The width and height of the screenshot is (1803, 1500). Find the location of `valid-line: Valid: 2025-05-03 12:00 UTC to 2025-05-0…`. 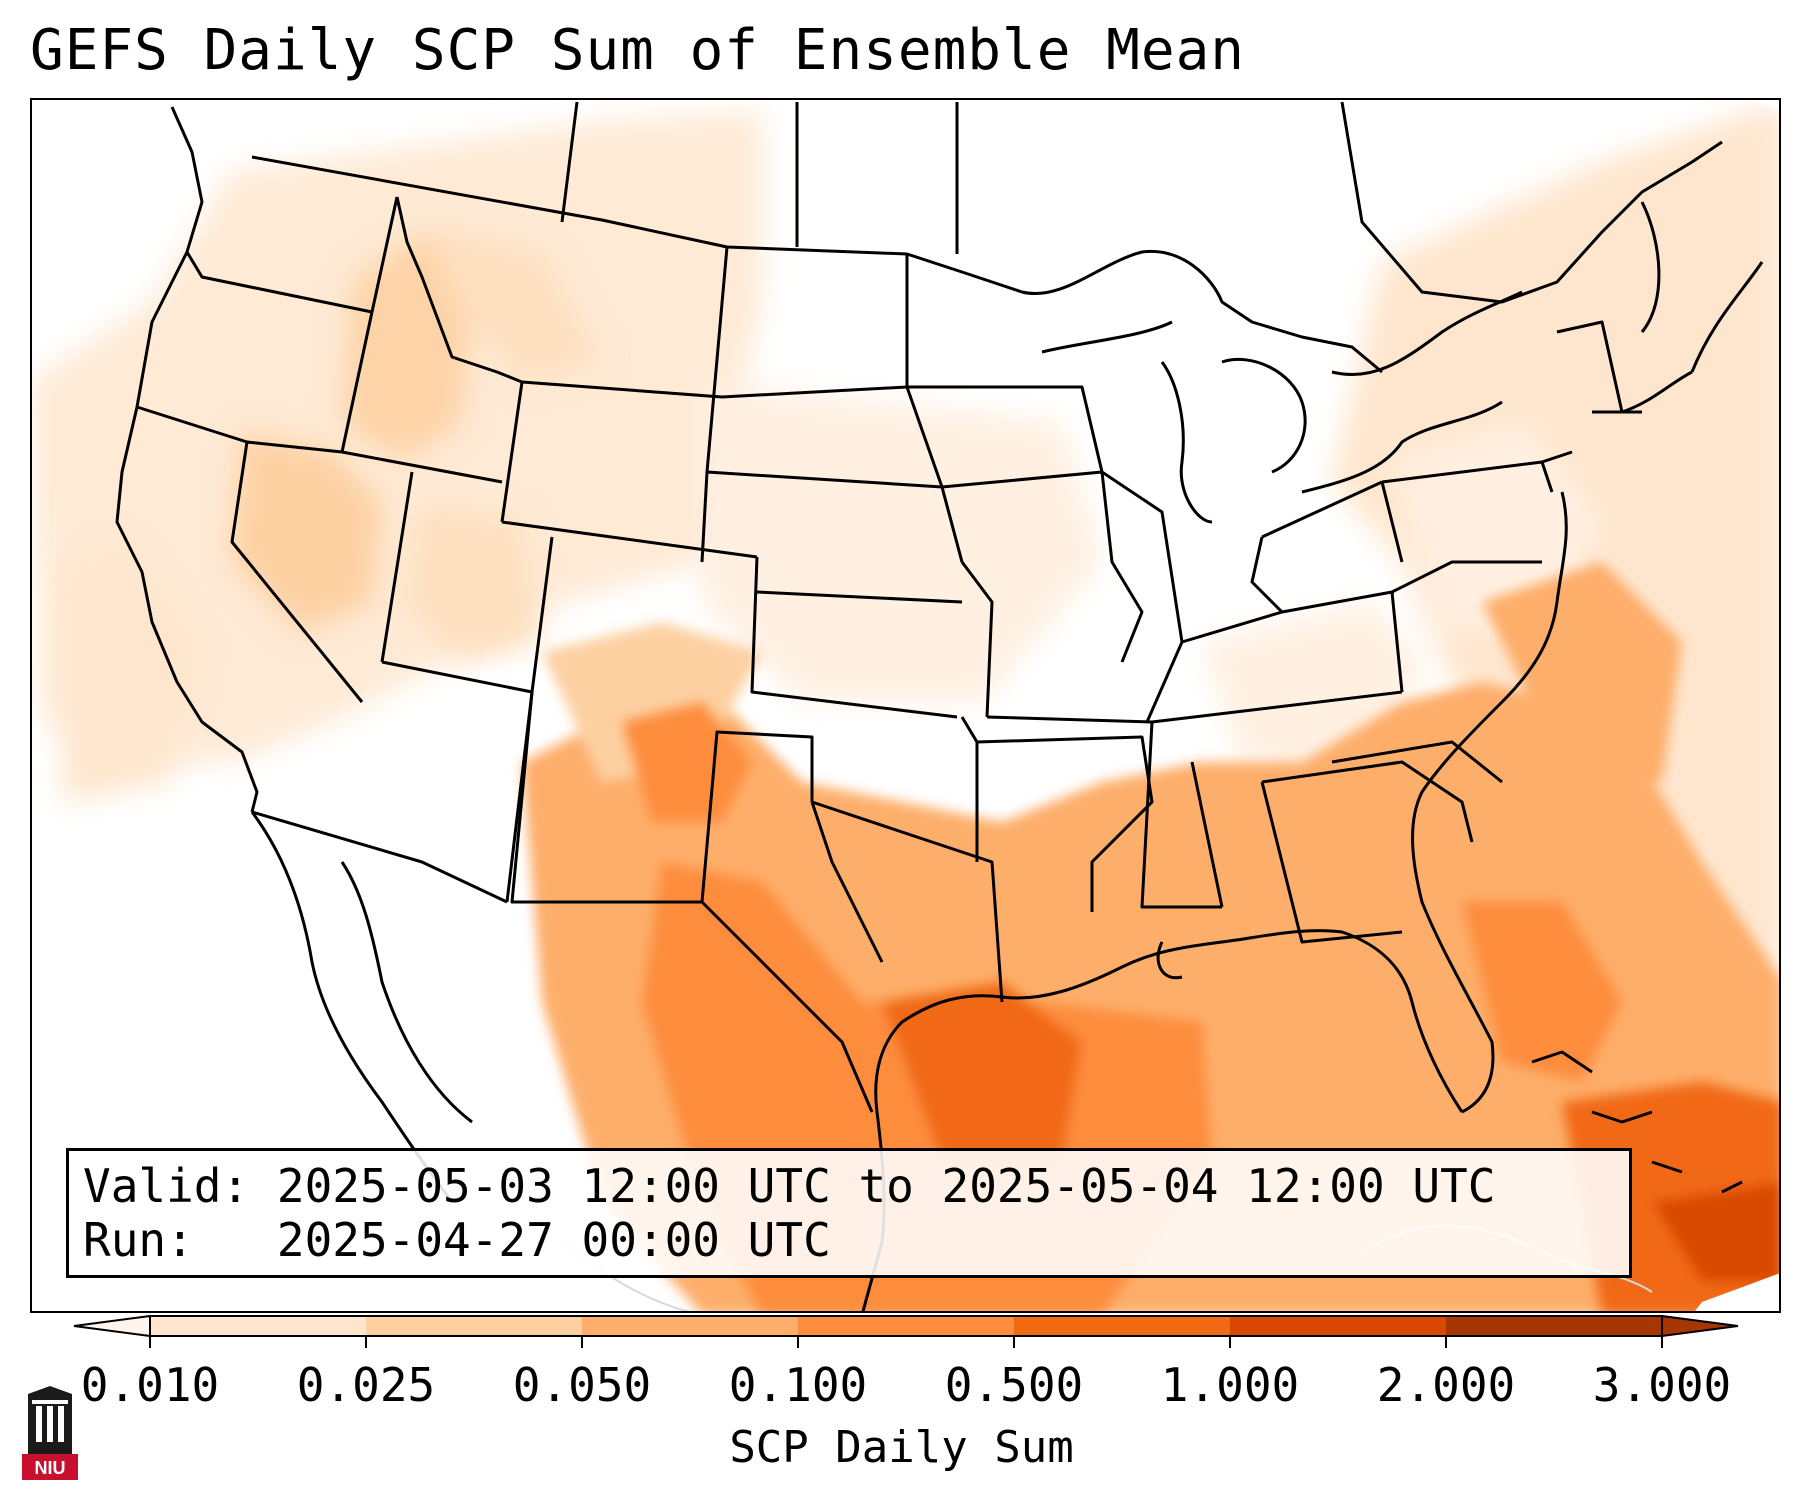

valid-line: Valid: 2025-05-03 12:00 UTC to 2025-05-0… is located at coordinates (849, 1186).